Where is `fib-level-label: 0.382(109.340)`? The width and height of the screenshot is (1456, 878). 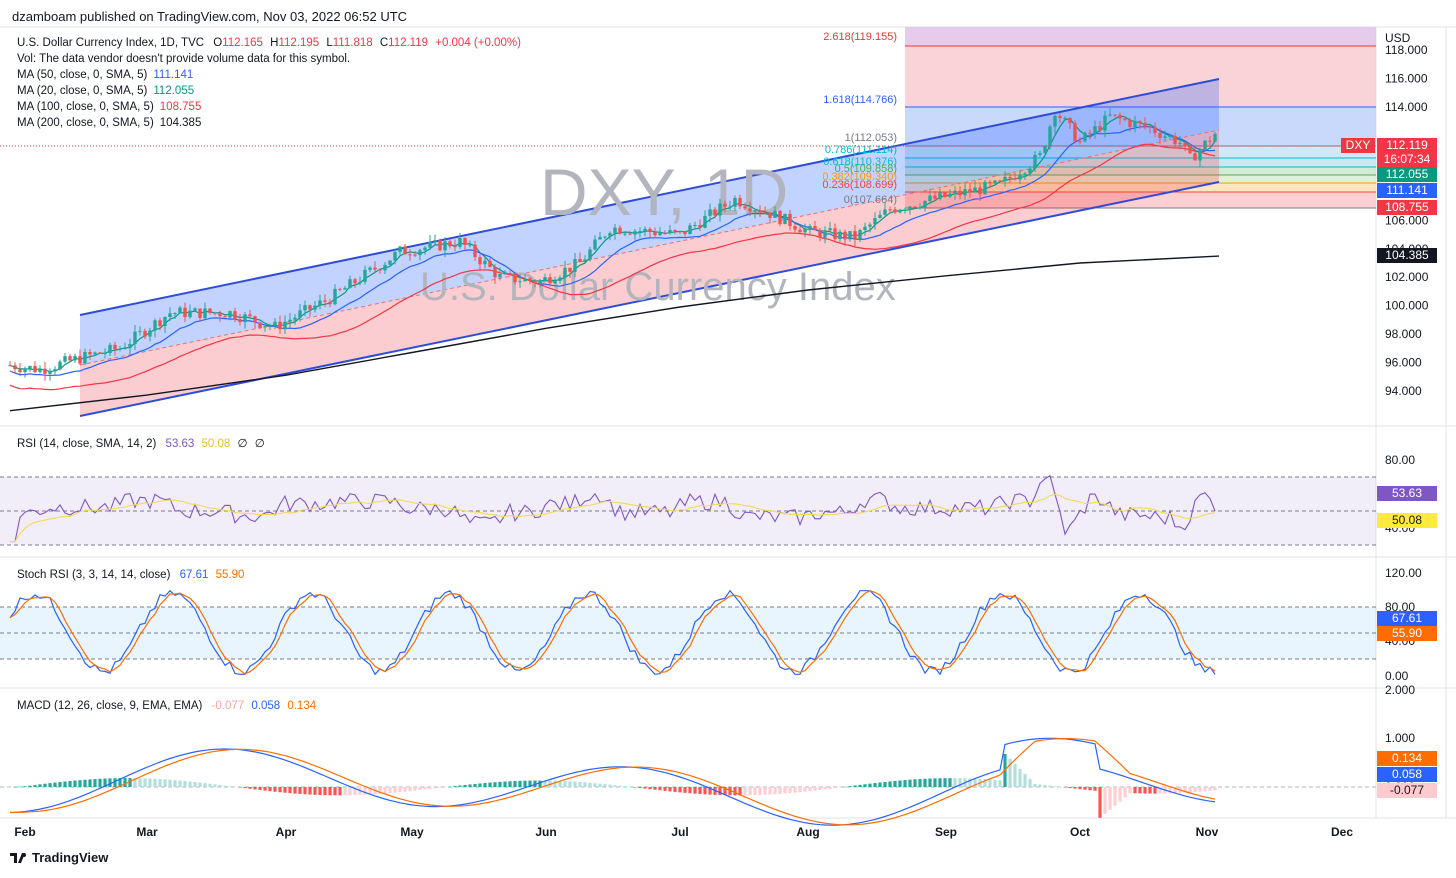
fib-level-label: 0.382(109.340) is located at coordinates (859, 177).